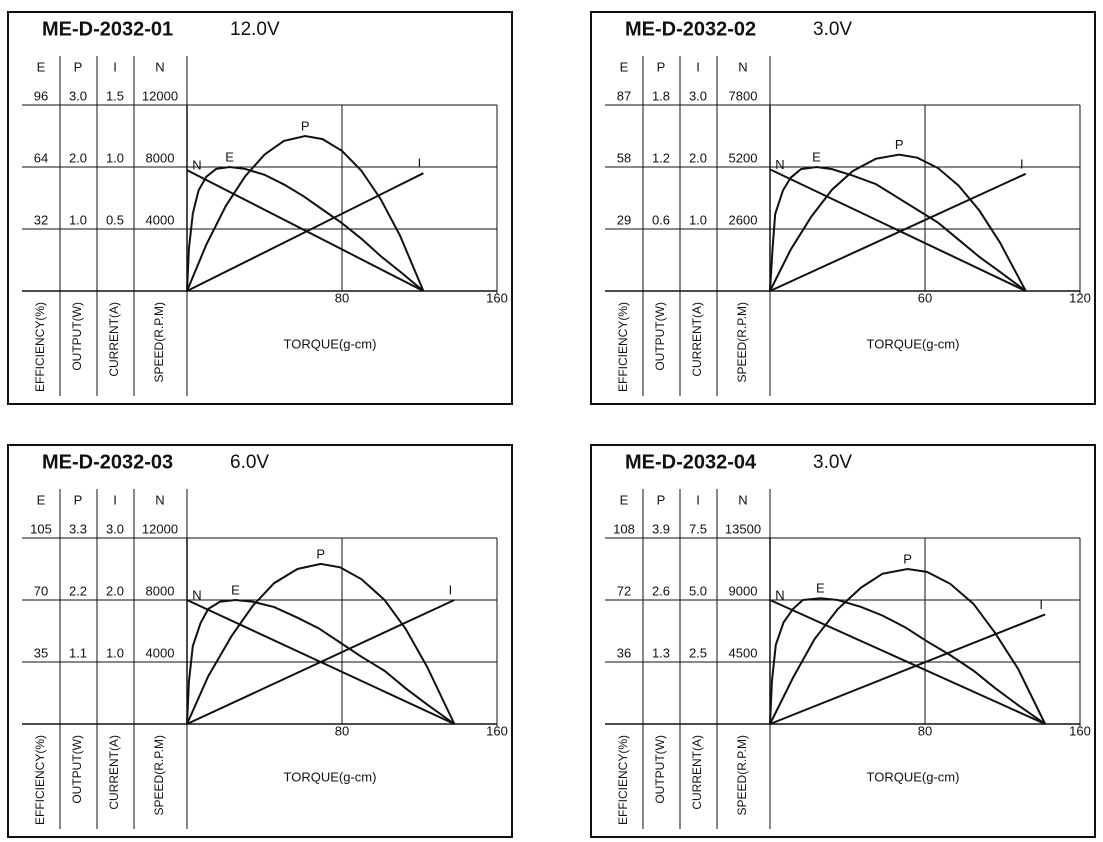  Describe the element at coordinates (661, 219) in the screenshot. I see `y-tick-label: 0.6` at that location.